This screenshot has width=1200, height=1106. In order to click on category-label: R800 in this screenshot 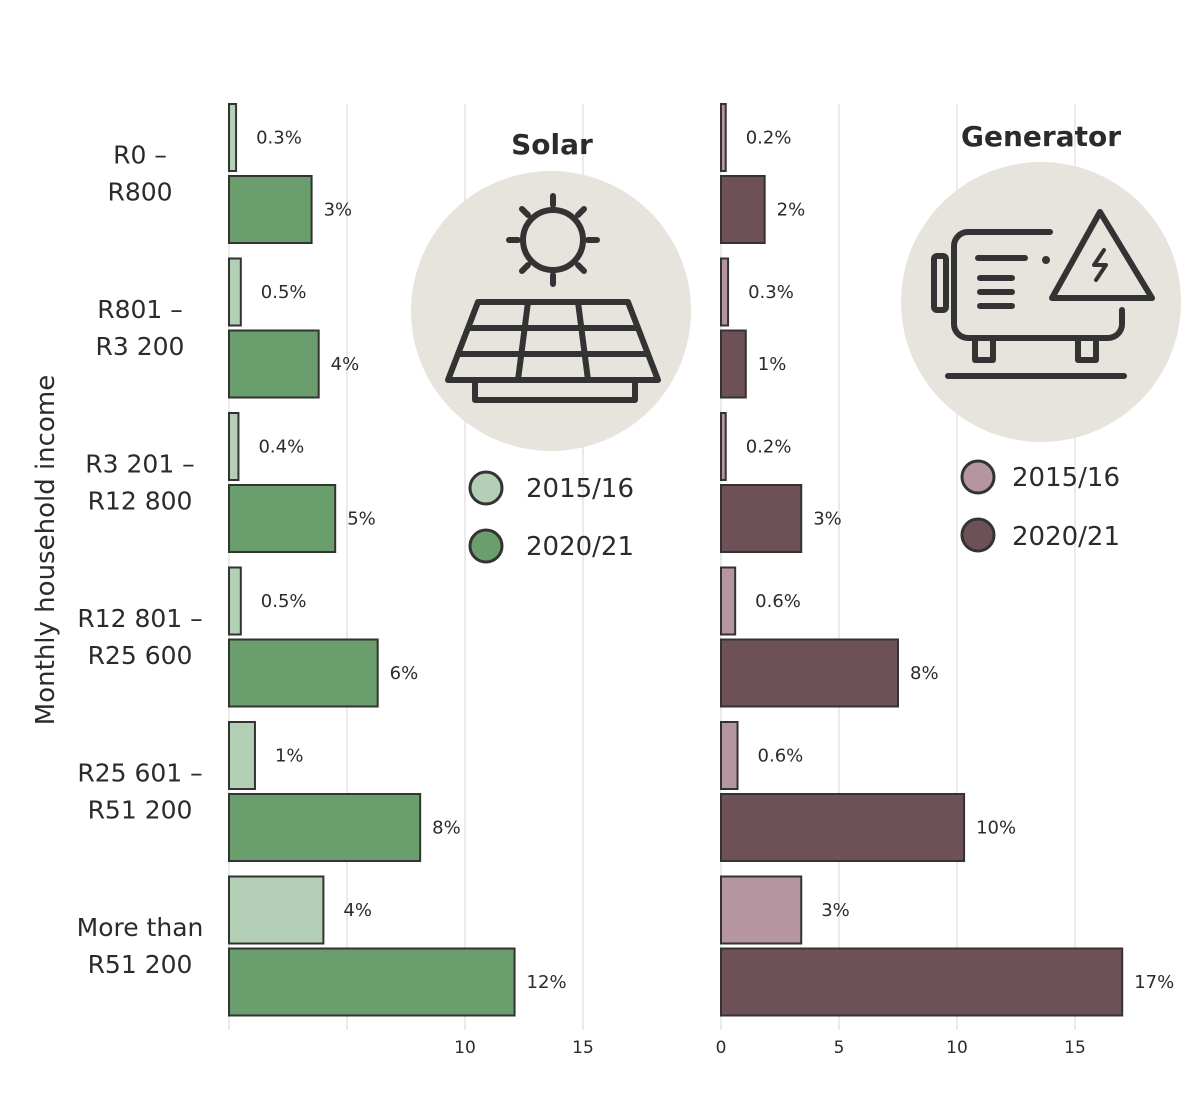, I will do `click(139, 192)`.